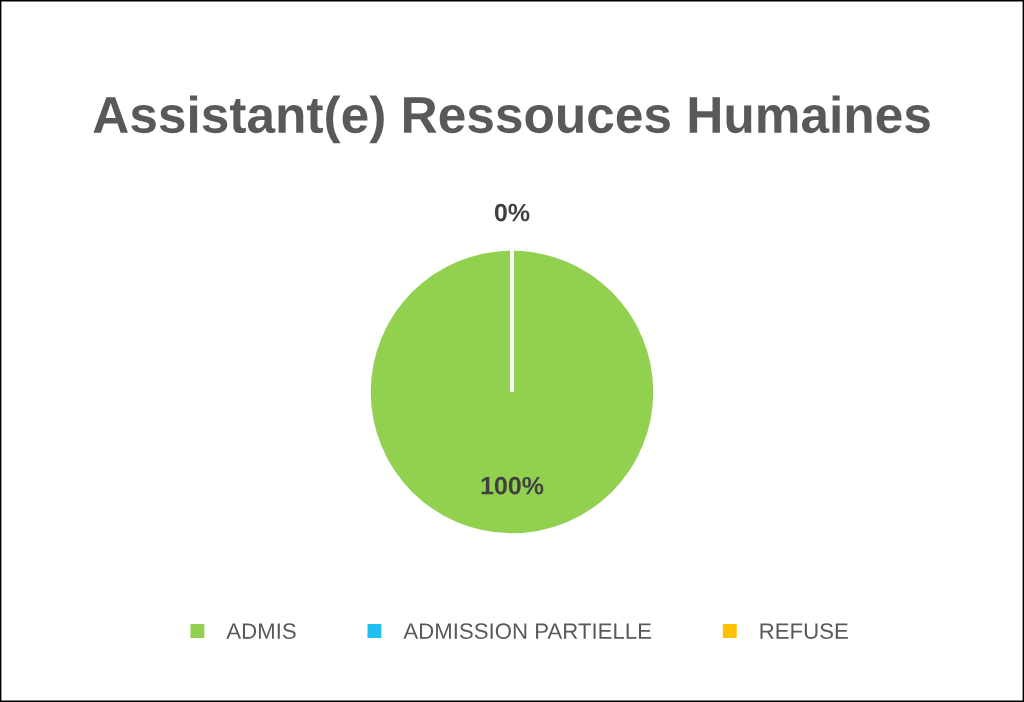 The height and width of the screenshot is (702, 1024). Describe the element at coordinates (527, 631) in the screenshot. I see `legend-label: ADMISSION PARTIELLE` at that location.